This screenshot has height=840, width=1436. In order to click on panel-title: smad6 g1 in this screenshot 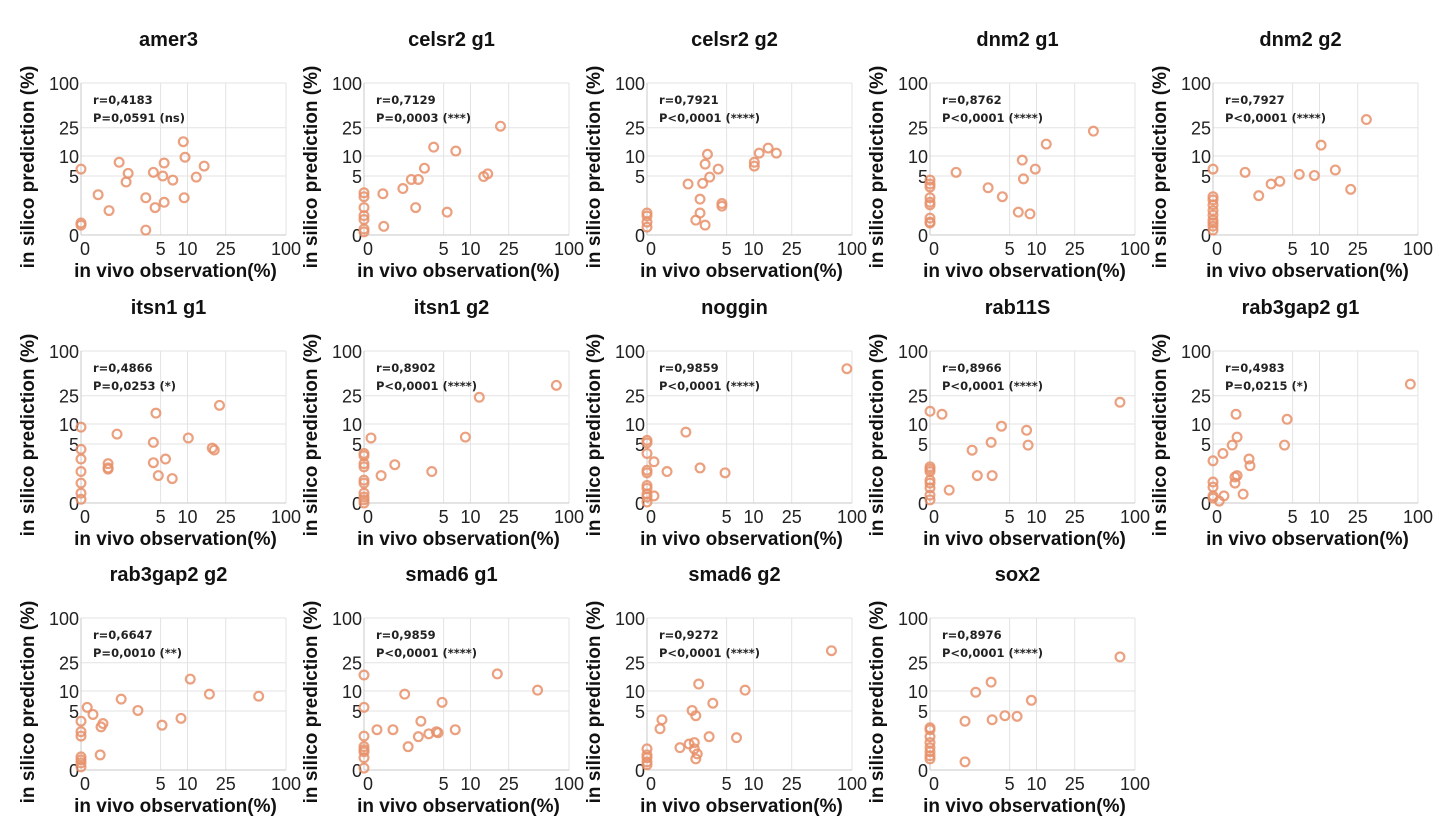, I will do `click(451, 575)`.